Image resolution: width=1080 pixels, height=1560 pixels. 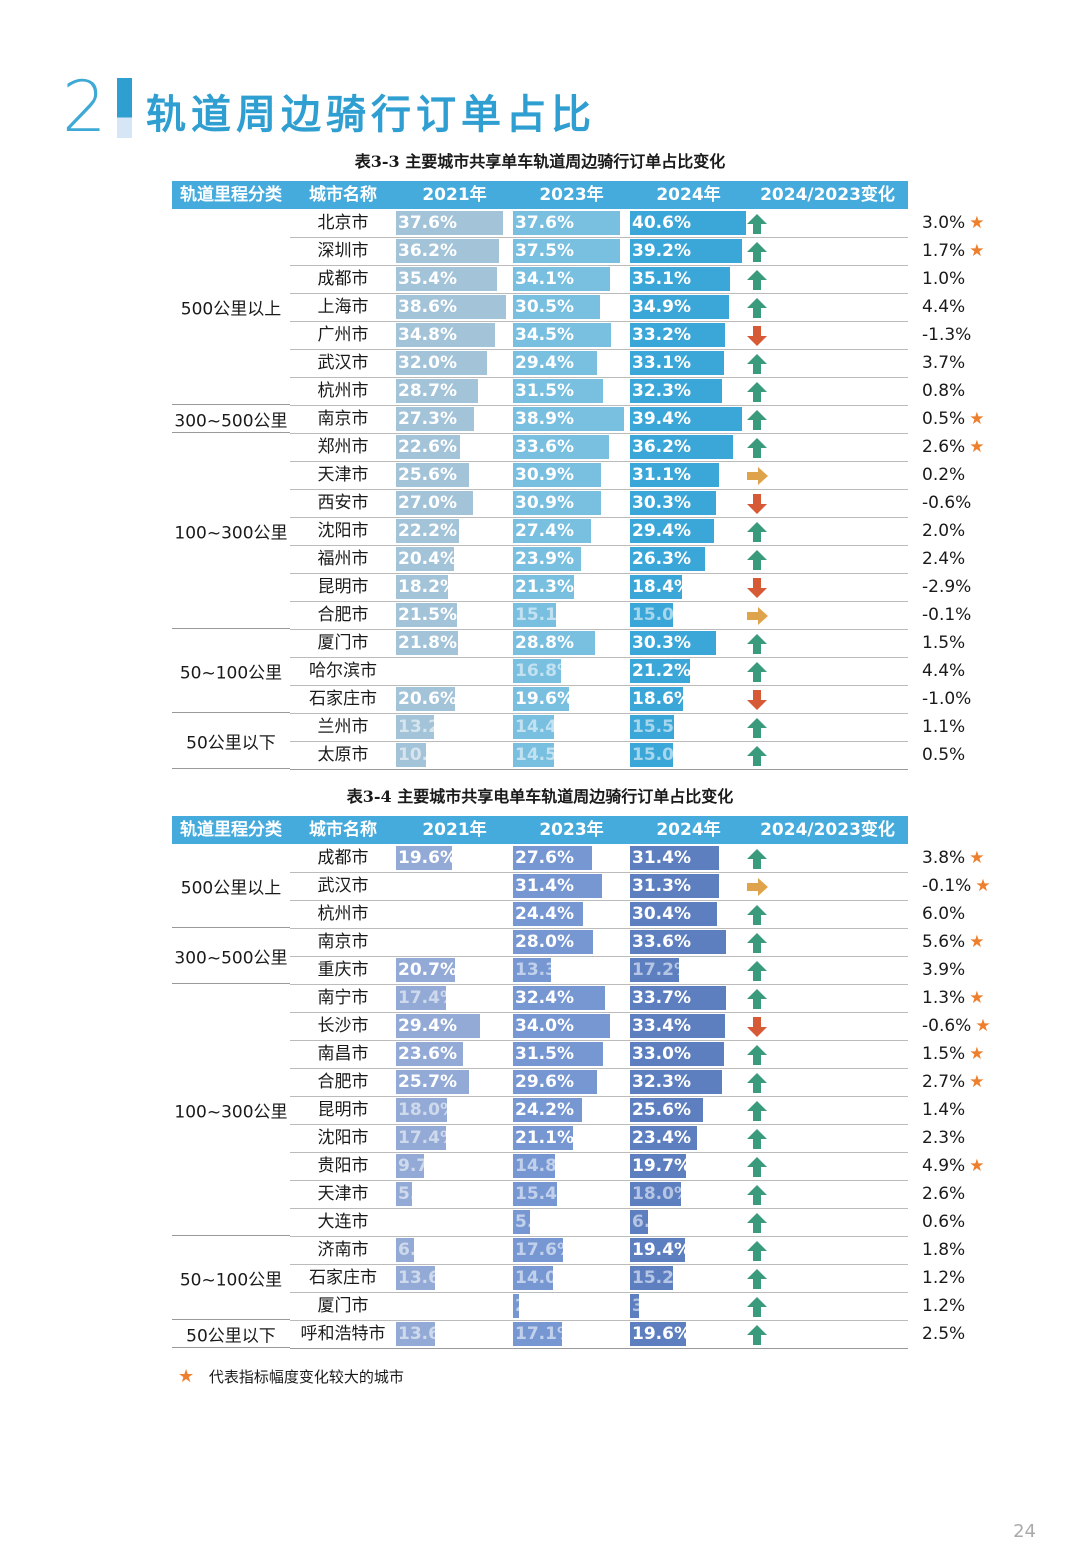 I want to click on group-cell: 50公里以下, so click(x=231, y=1334).